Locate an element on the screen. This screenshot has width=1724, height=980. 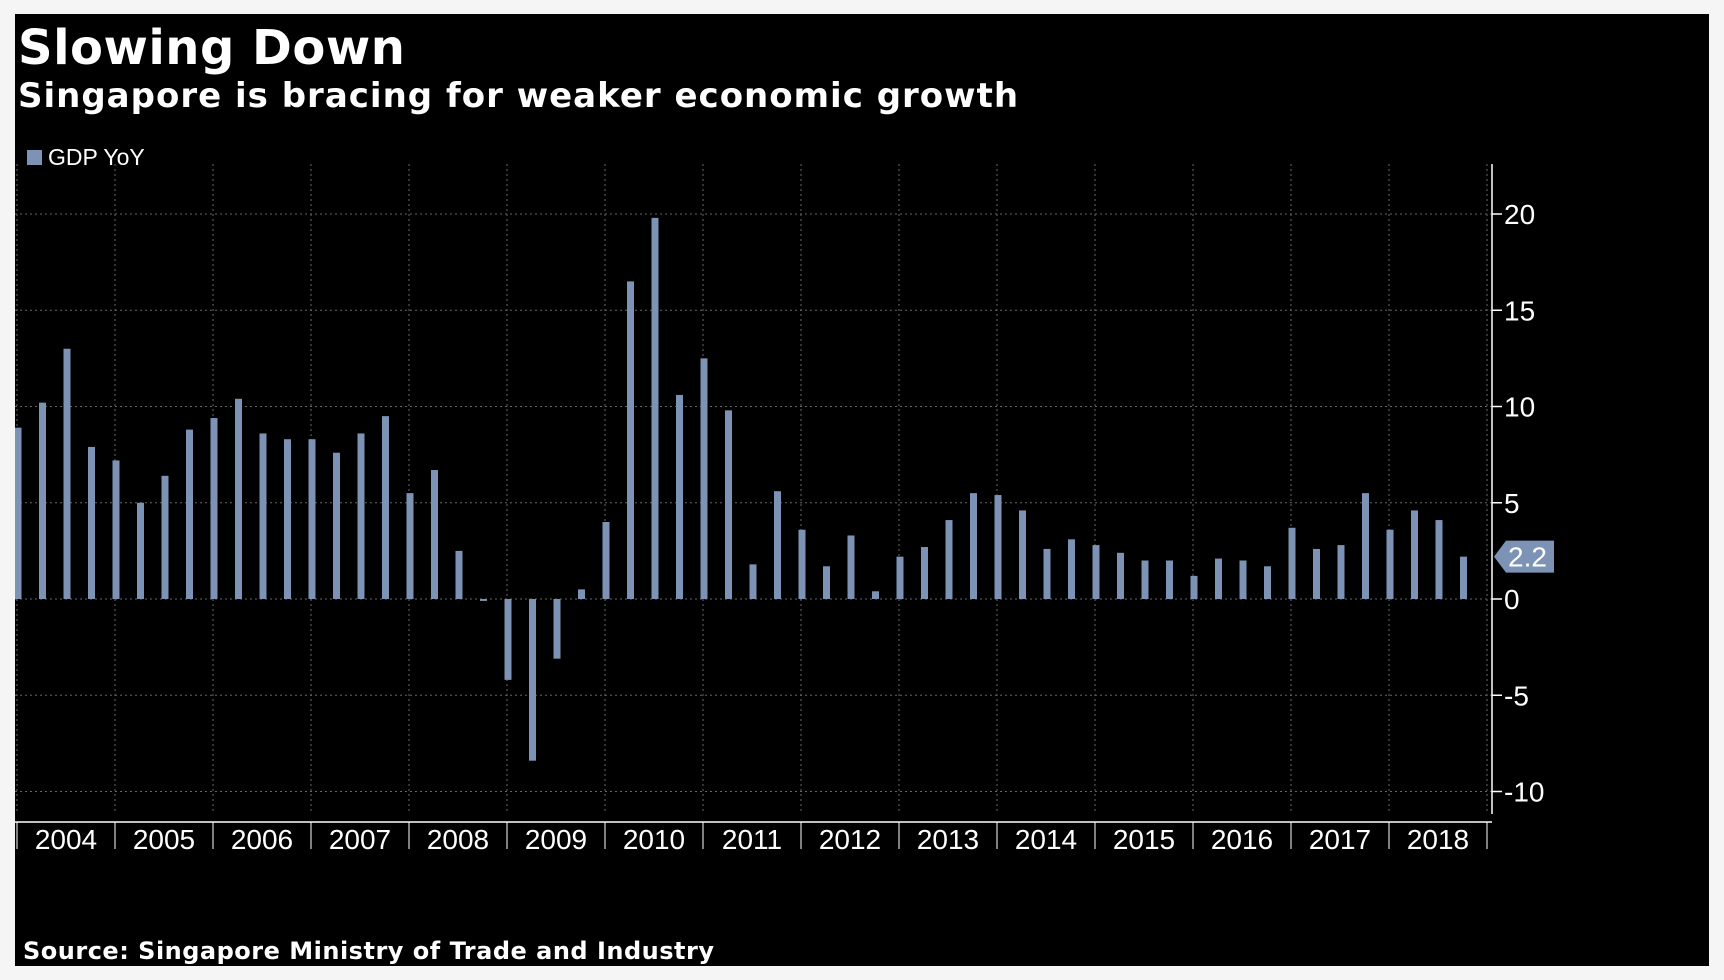
bar-2007-q2 is located at coordinates (336, 525).